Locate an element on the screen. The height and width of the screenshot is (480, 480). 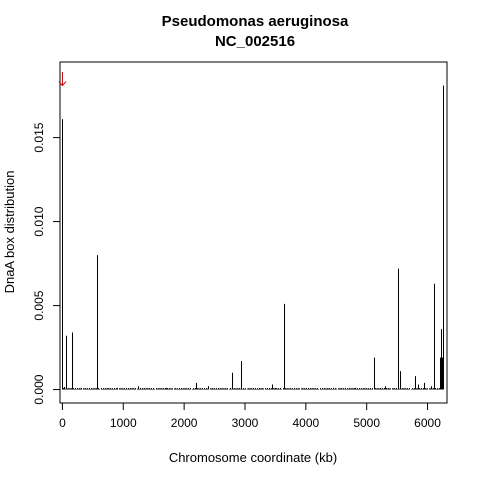
x-axis: 0 1000 2000 3000 4000 5000 6000 is located at coordinates (250, 416).